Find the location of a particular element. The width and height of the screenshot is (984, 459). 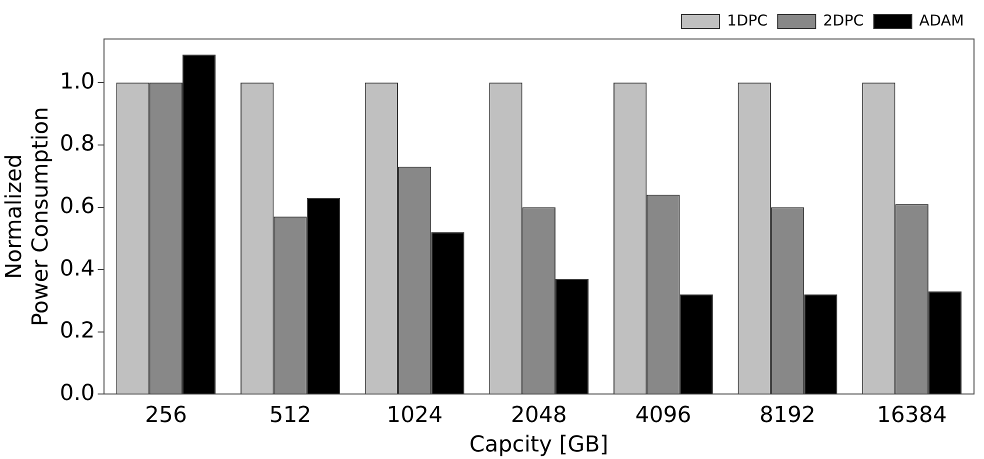

x-tick-label: 2048 is located at coordinates (538, 415).